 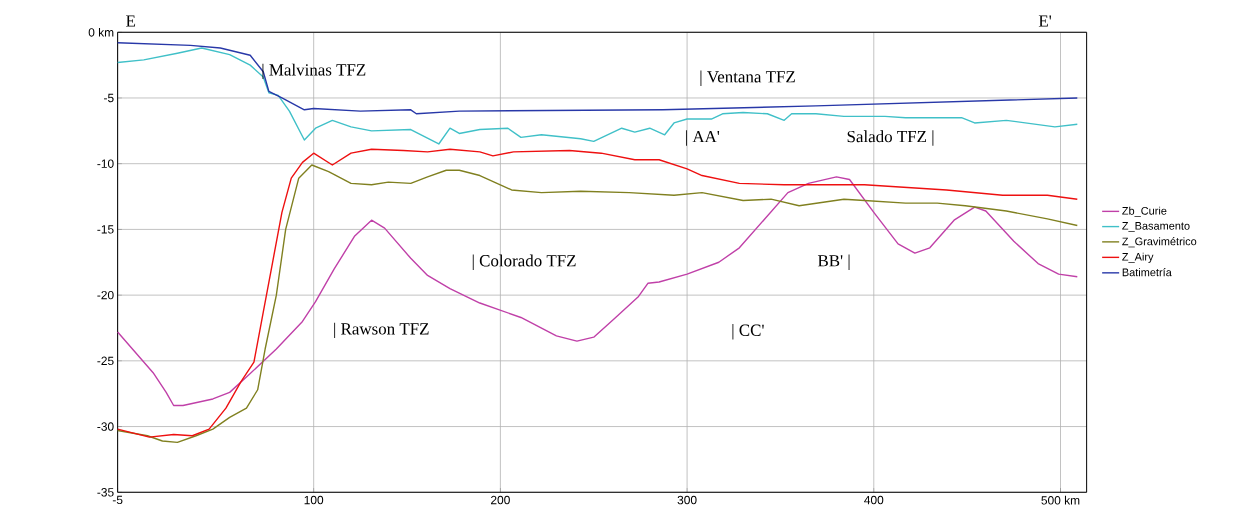 What do you see at coordinates (131, 21) in the screenshot?
I see `text: E` at bounding box center [131, 21].